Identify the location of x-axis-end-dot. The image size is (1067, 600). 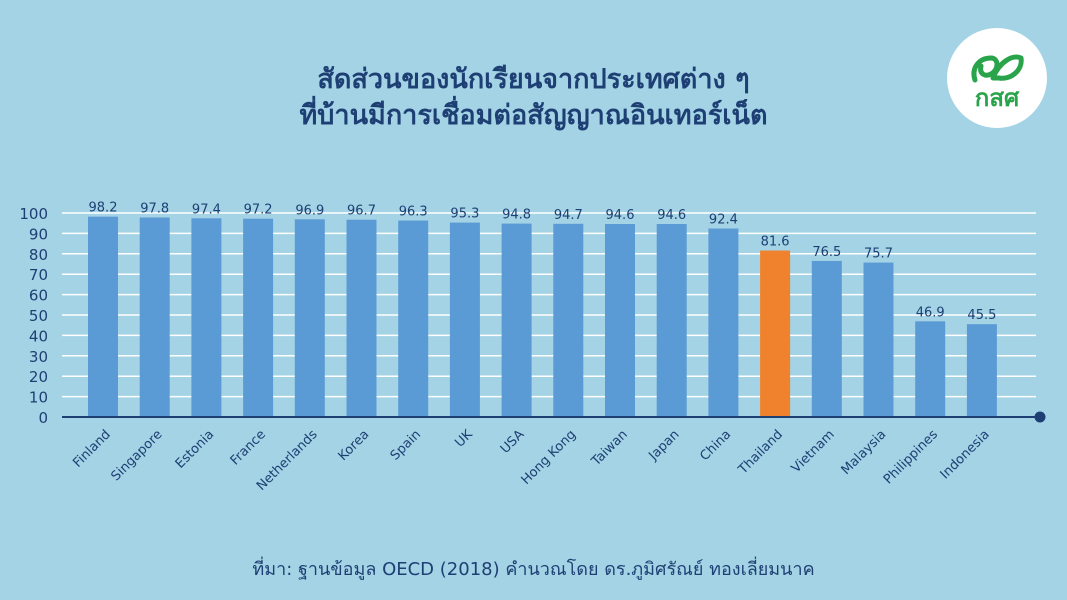
(1040, 417).